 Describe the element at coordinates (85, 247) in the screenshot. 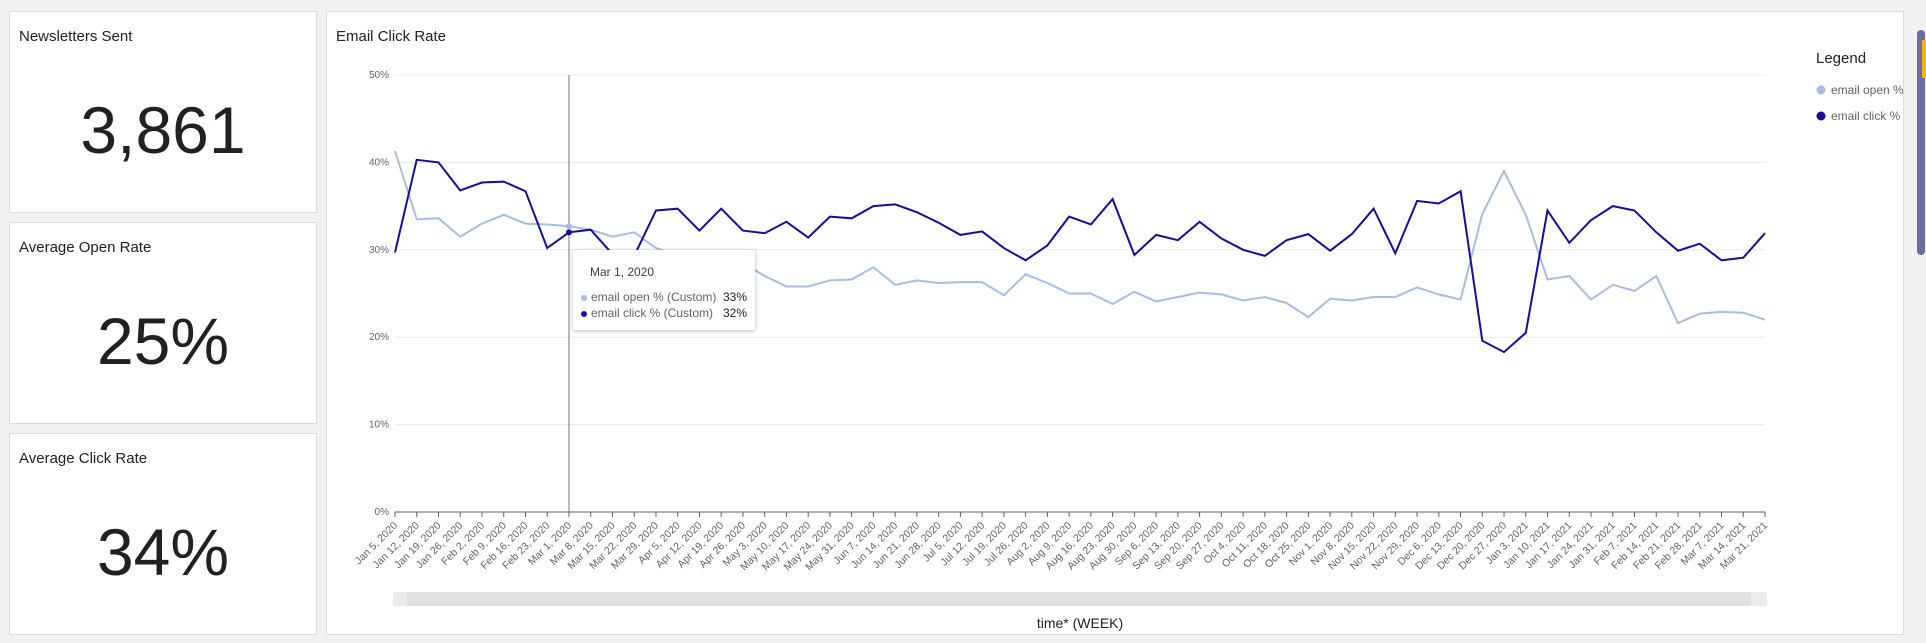

I see `kpi-title: Average Open Rate` at that location.